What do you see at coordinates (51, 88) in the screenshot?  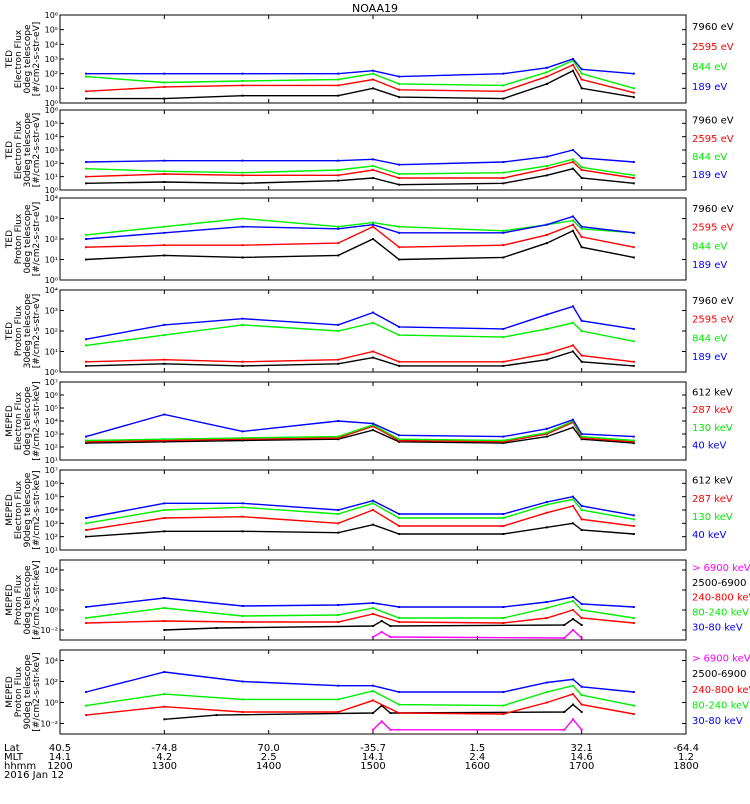 I see `y-tick-label: 10¹` at bounding box center [51, 88].